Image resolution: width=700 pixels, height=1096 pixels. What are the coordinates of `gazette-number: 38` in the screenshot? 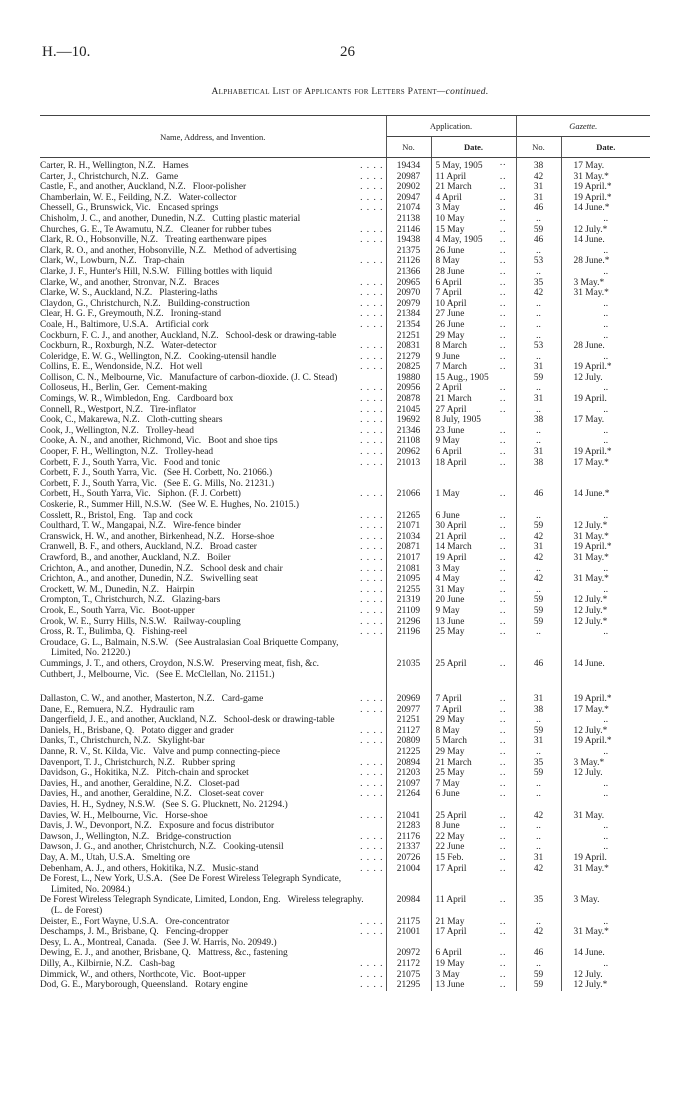 It's located at (538, 164).